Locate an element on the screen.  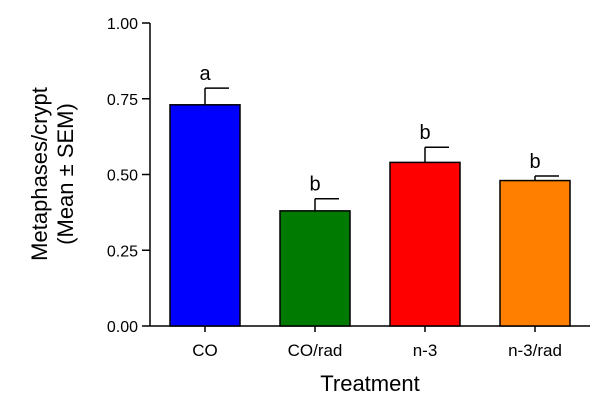
y-axis-title-line1: Metaphases/crypt is located at coordinates (39, 174).